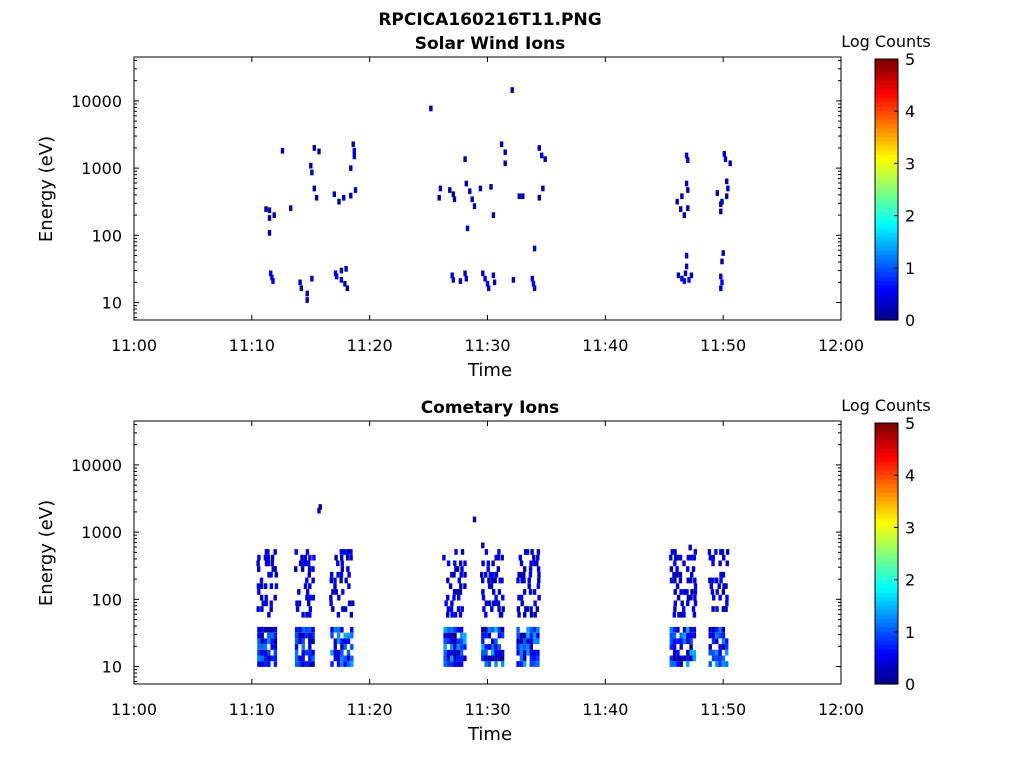 Image resolution: width=1024 pixels, height=768 pixels. I want to click on colorbar-tick-label: 2, so click(910, 216).